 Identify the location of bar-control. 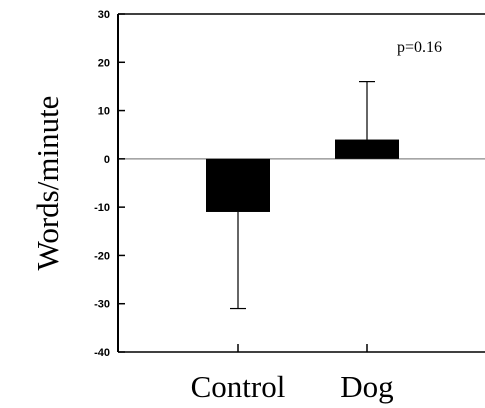
(238, 185).